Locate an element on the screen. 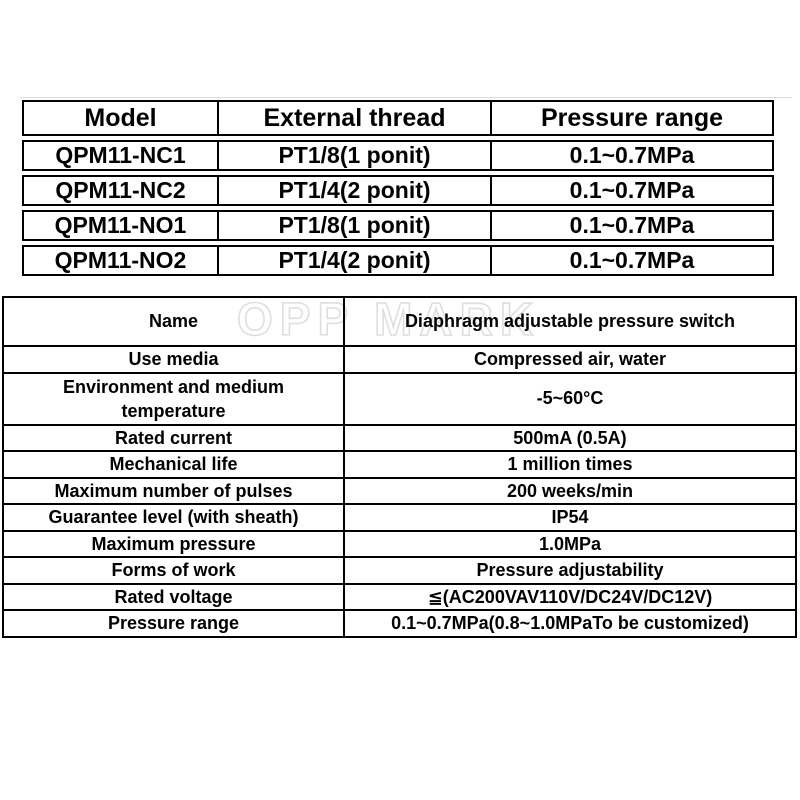  model-table-row: QPM11-NO2 PT1/4(2 ponit) 0.1~0.7MPa is located at coordinates (398, 260).